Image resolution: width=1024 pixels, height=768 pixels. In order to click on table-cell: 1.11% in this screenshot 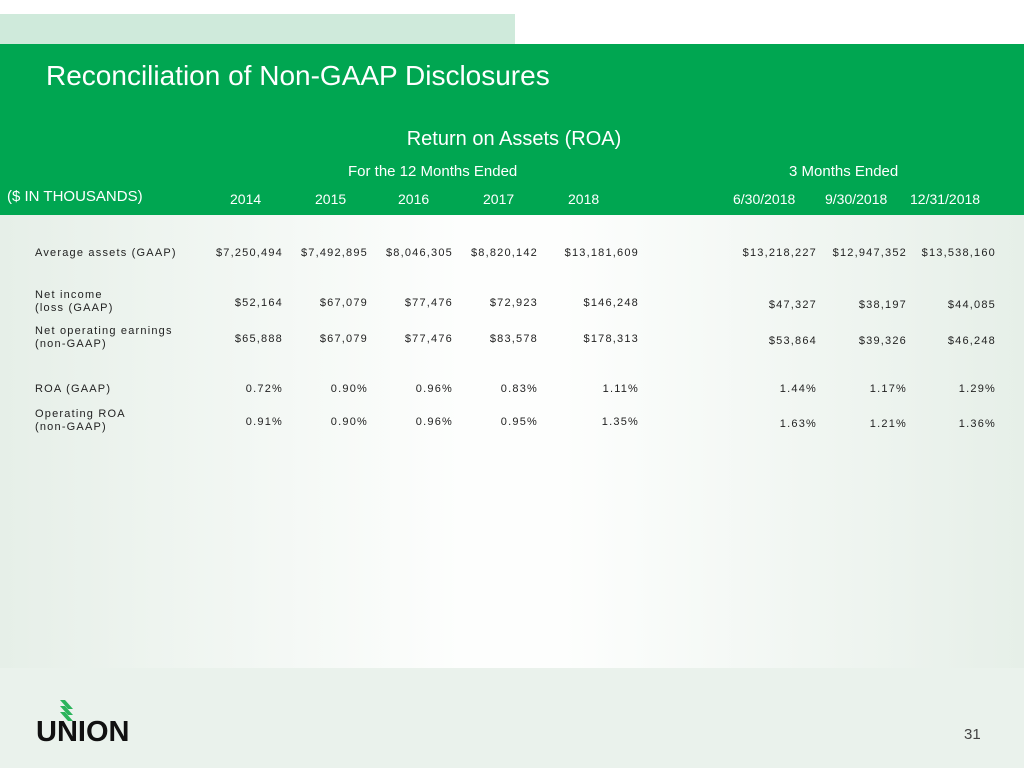, I will do `click(620, 389)`.